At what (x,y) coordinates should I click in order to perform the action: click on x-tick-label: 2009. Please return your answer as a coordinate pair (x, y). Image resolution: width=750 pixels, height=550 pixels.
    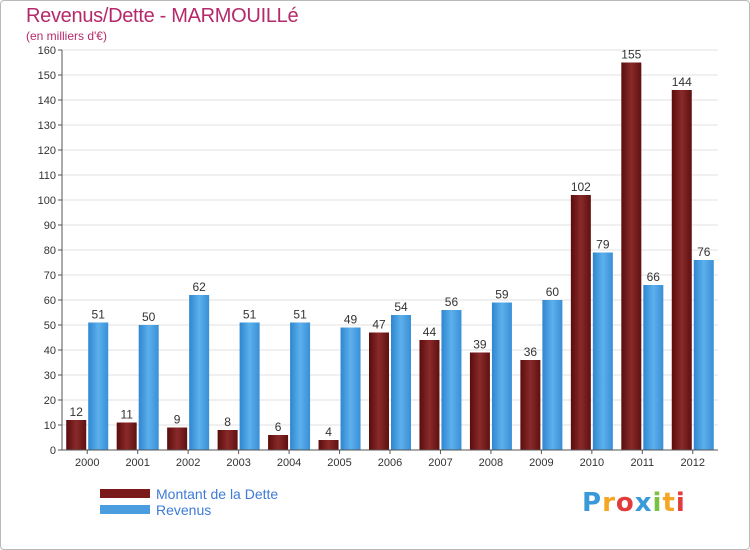
    Looking at the image, I should click on (541, 463).